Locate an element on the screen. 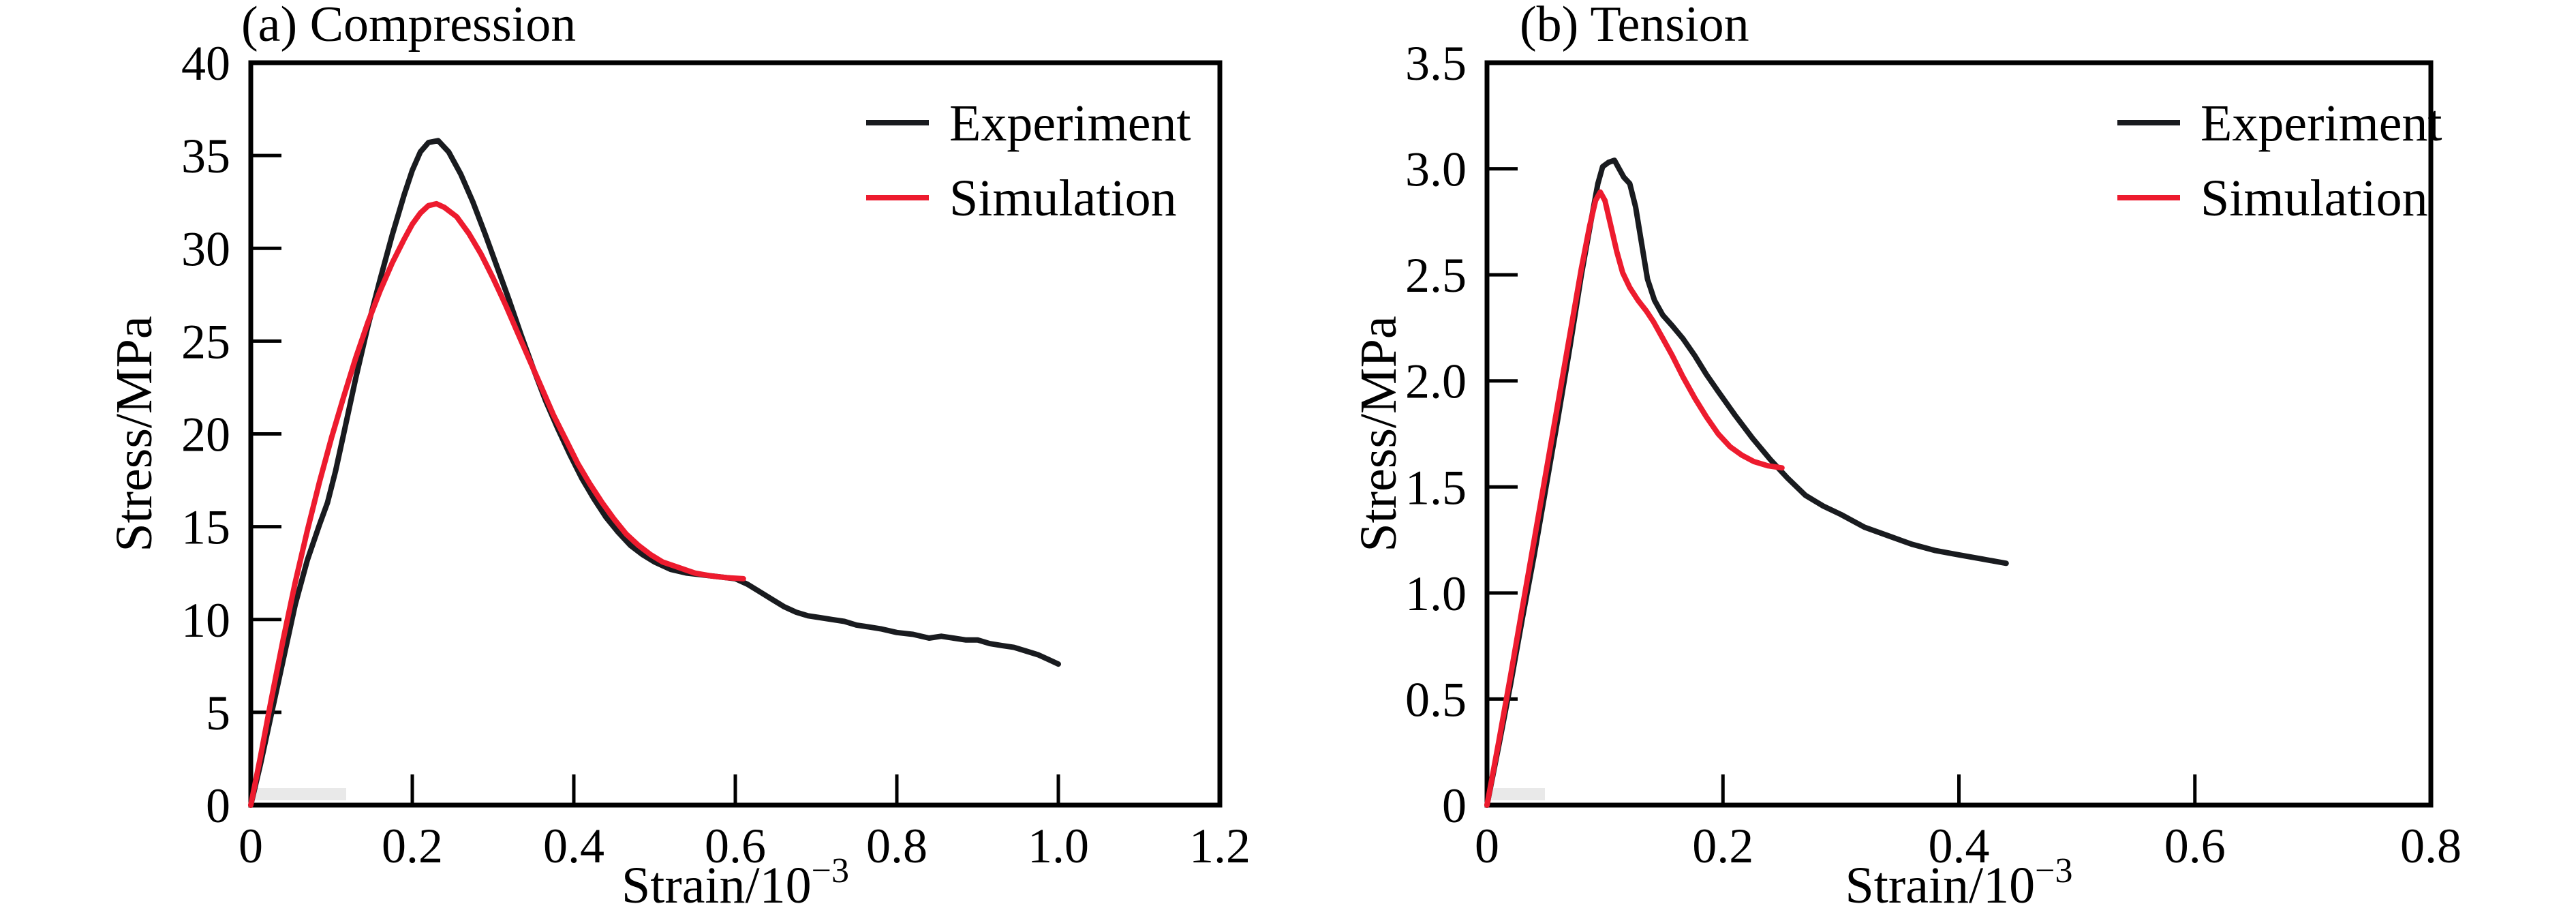 Image resolution: width=2576 pixels, height=921 pixels. y-tick-label: 1.5 is located at coordinates (1436, 487).